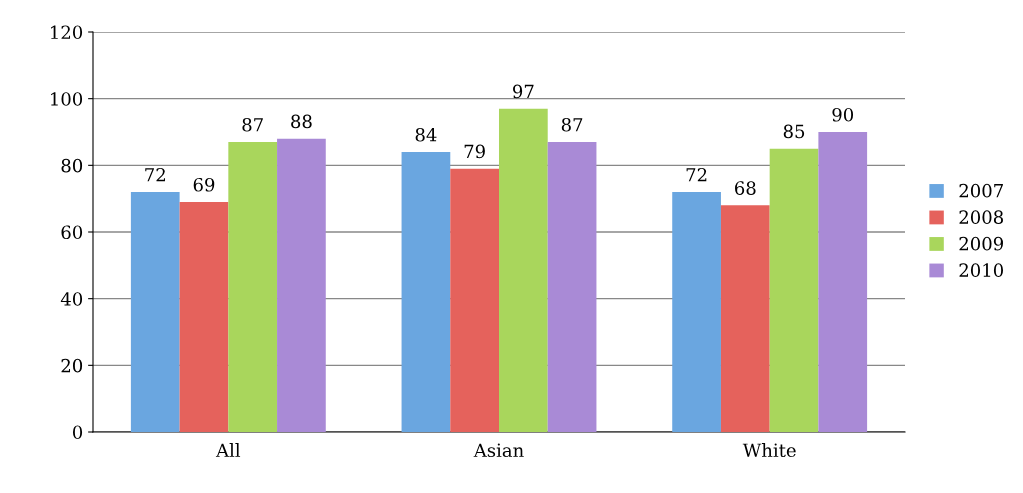 The height and width of the screenshot is (493, 1023). Describe the element at coordinates (981, 190) in the screenshot. I see `legend-label: 2007` at that location.